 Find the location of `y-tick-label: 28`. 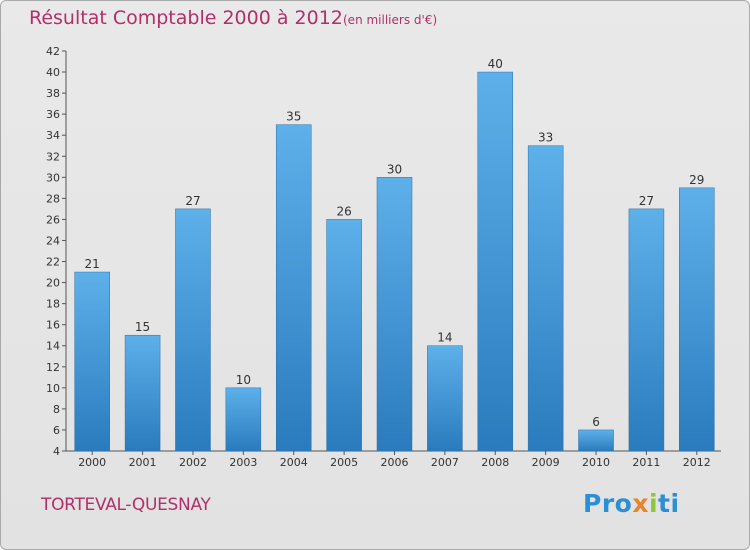

y-tick-label: 28 is located at coordinates (53, 198).